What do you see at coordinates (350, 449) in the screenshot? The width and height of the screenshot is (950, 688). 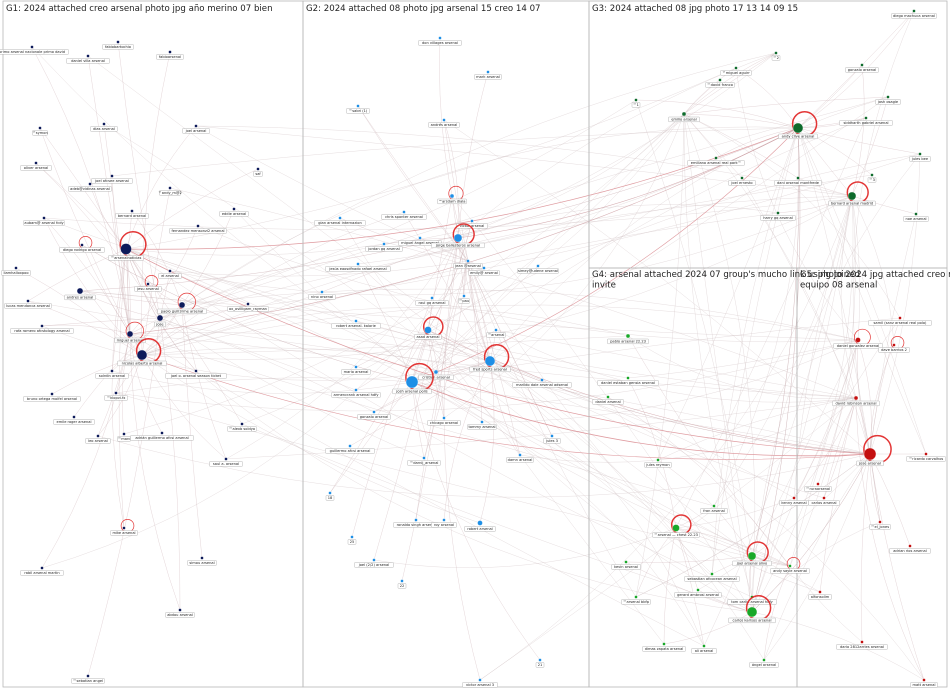 I see `node: guillermo afcsi arsenal` at bounding box center [350, 449].